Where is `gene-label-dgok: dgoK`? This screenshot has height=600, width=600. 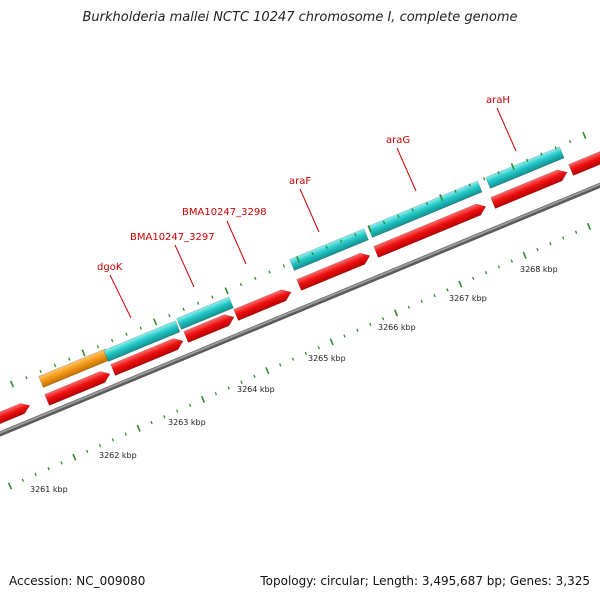 gene-label-dgok: dgoK is located at coordinates (110, 267).